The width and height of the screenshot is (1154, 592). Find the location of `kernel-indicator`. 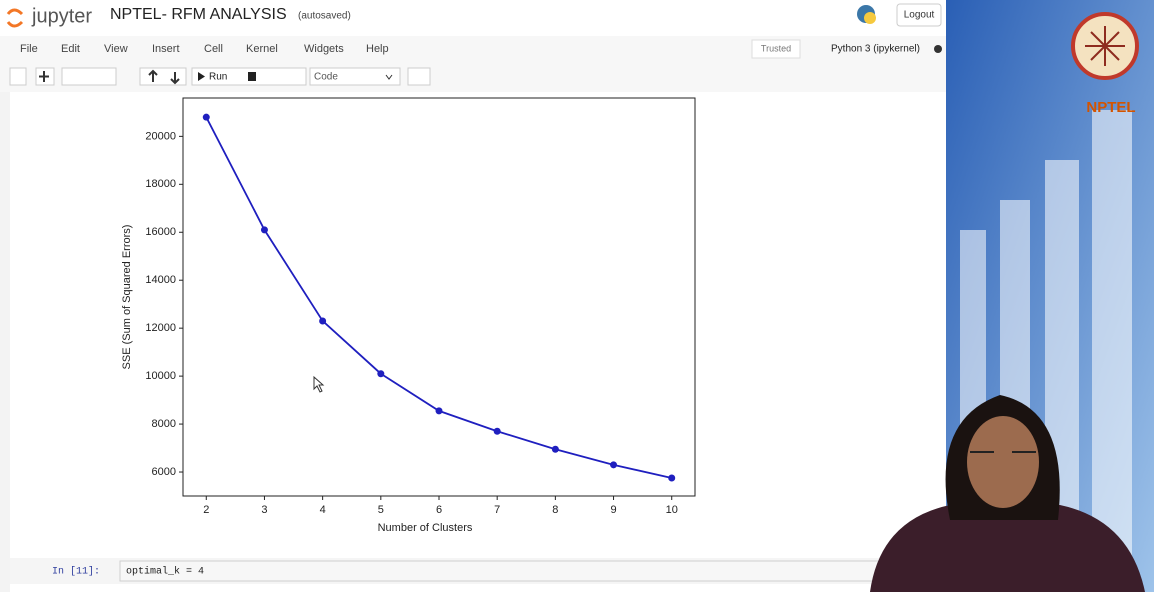

kernel-indicator is located at coordinates (938, 49).